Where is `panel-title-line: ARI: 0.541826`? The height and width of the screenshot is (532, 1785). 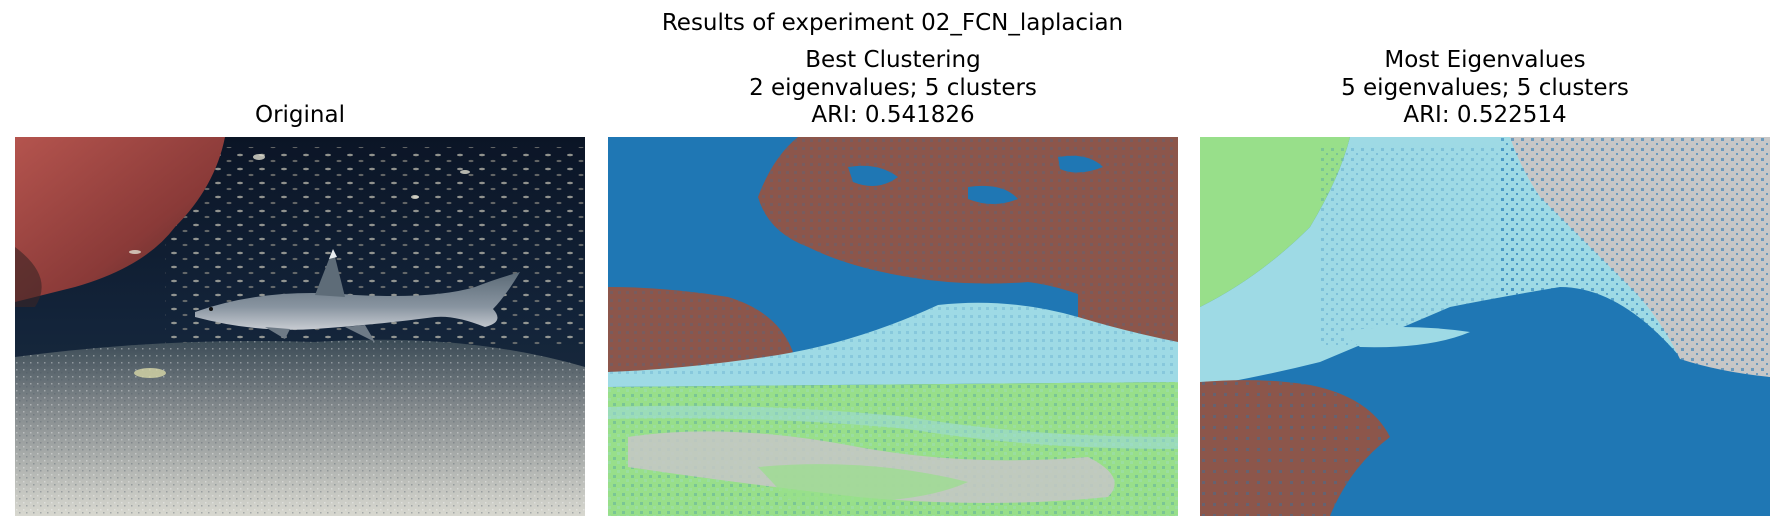
panel-title-line: ARI: 0.541826 is located at coordinates (893, 115).